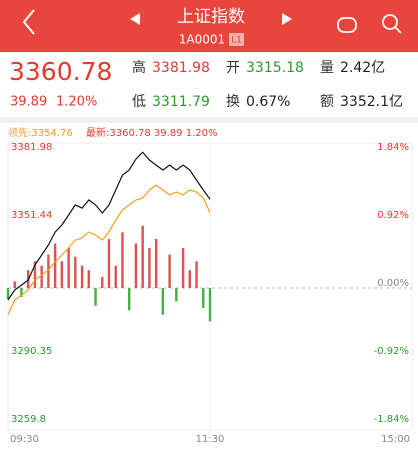 Image resolution: width=418 pixels, height=455 pixels. What do you see at coordinates (233, 68) in the screenshot?
I see `field-label: 开` at bounding box center [233, 68].